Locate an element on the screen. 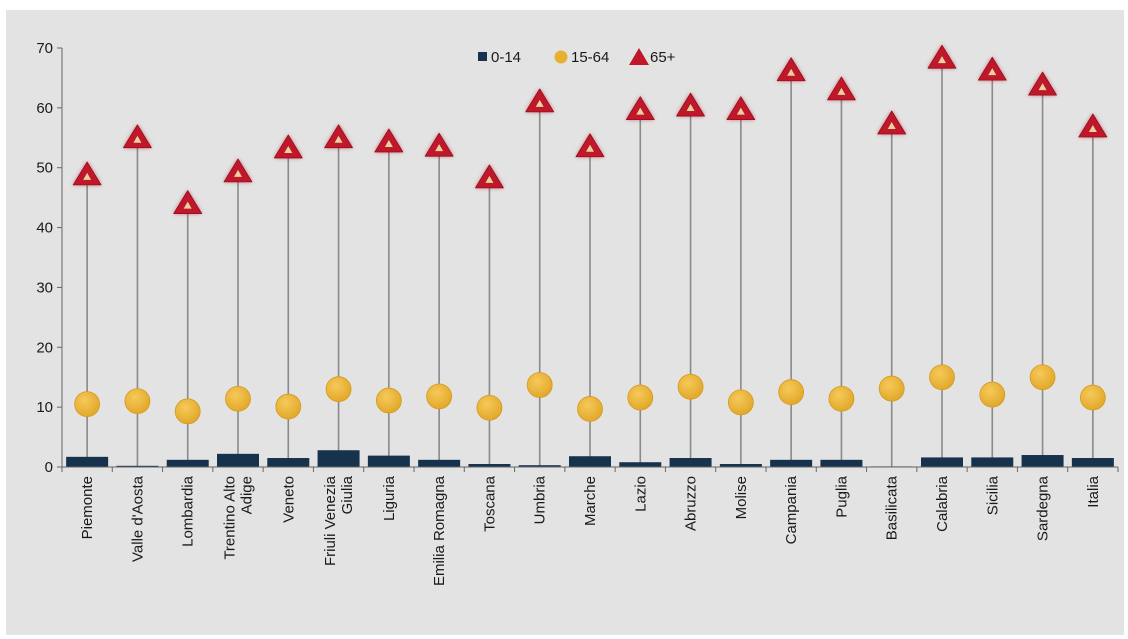  dot-15-64-basilicata is located at coordinates (891, 388).